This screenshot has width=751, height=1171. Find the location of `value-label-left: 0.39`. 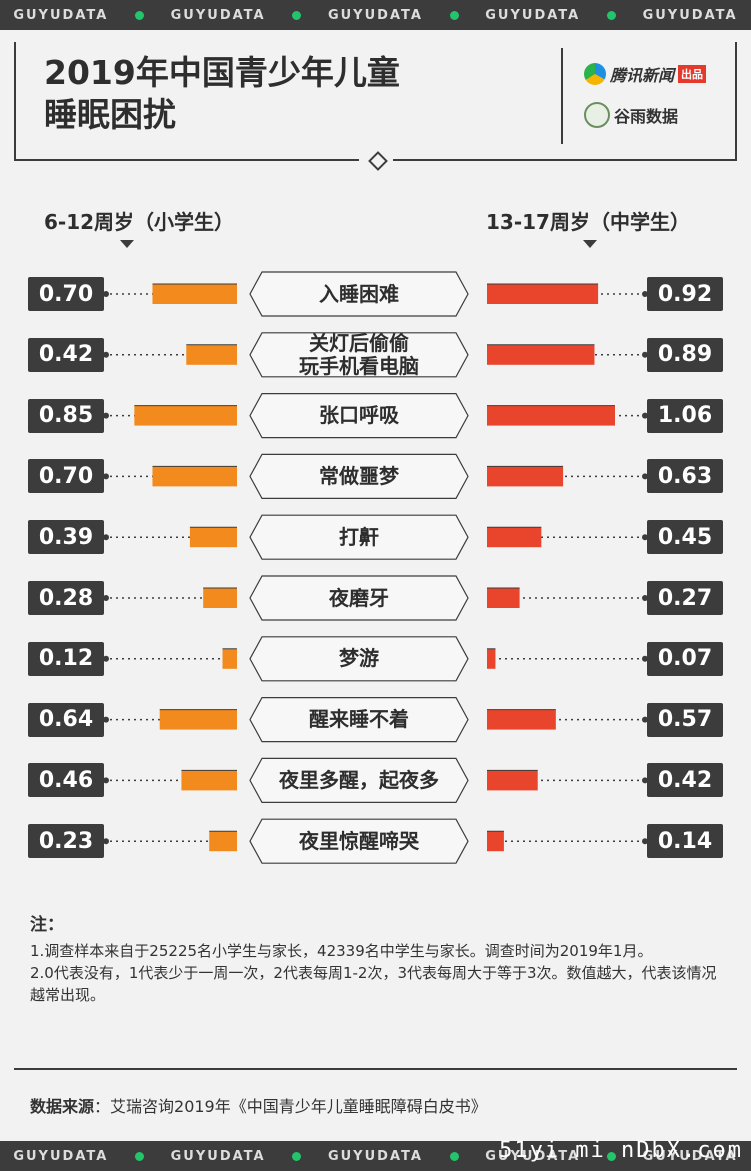

value-label-left: 0.39 is located at coordinates (66, 537).